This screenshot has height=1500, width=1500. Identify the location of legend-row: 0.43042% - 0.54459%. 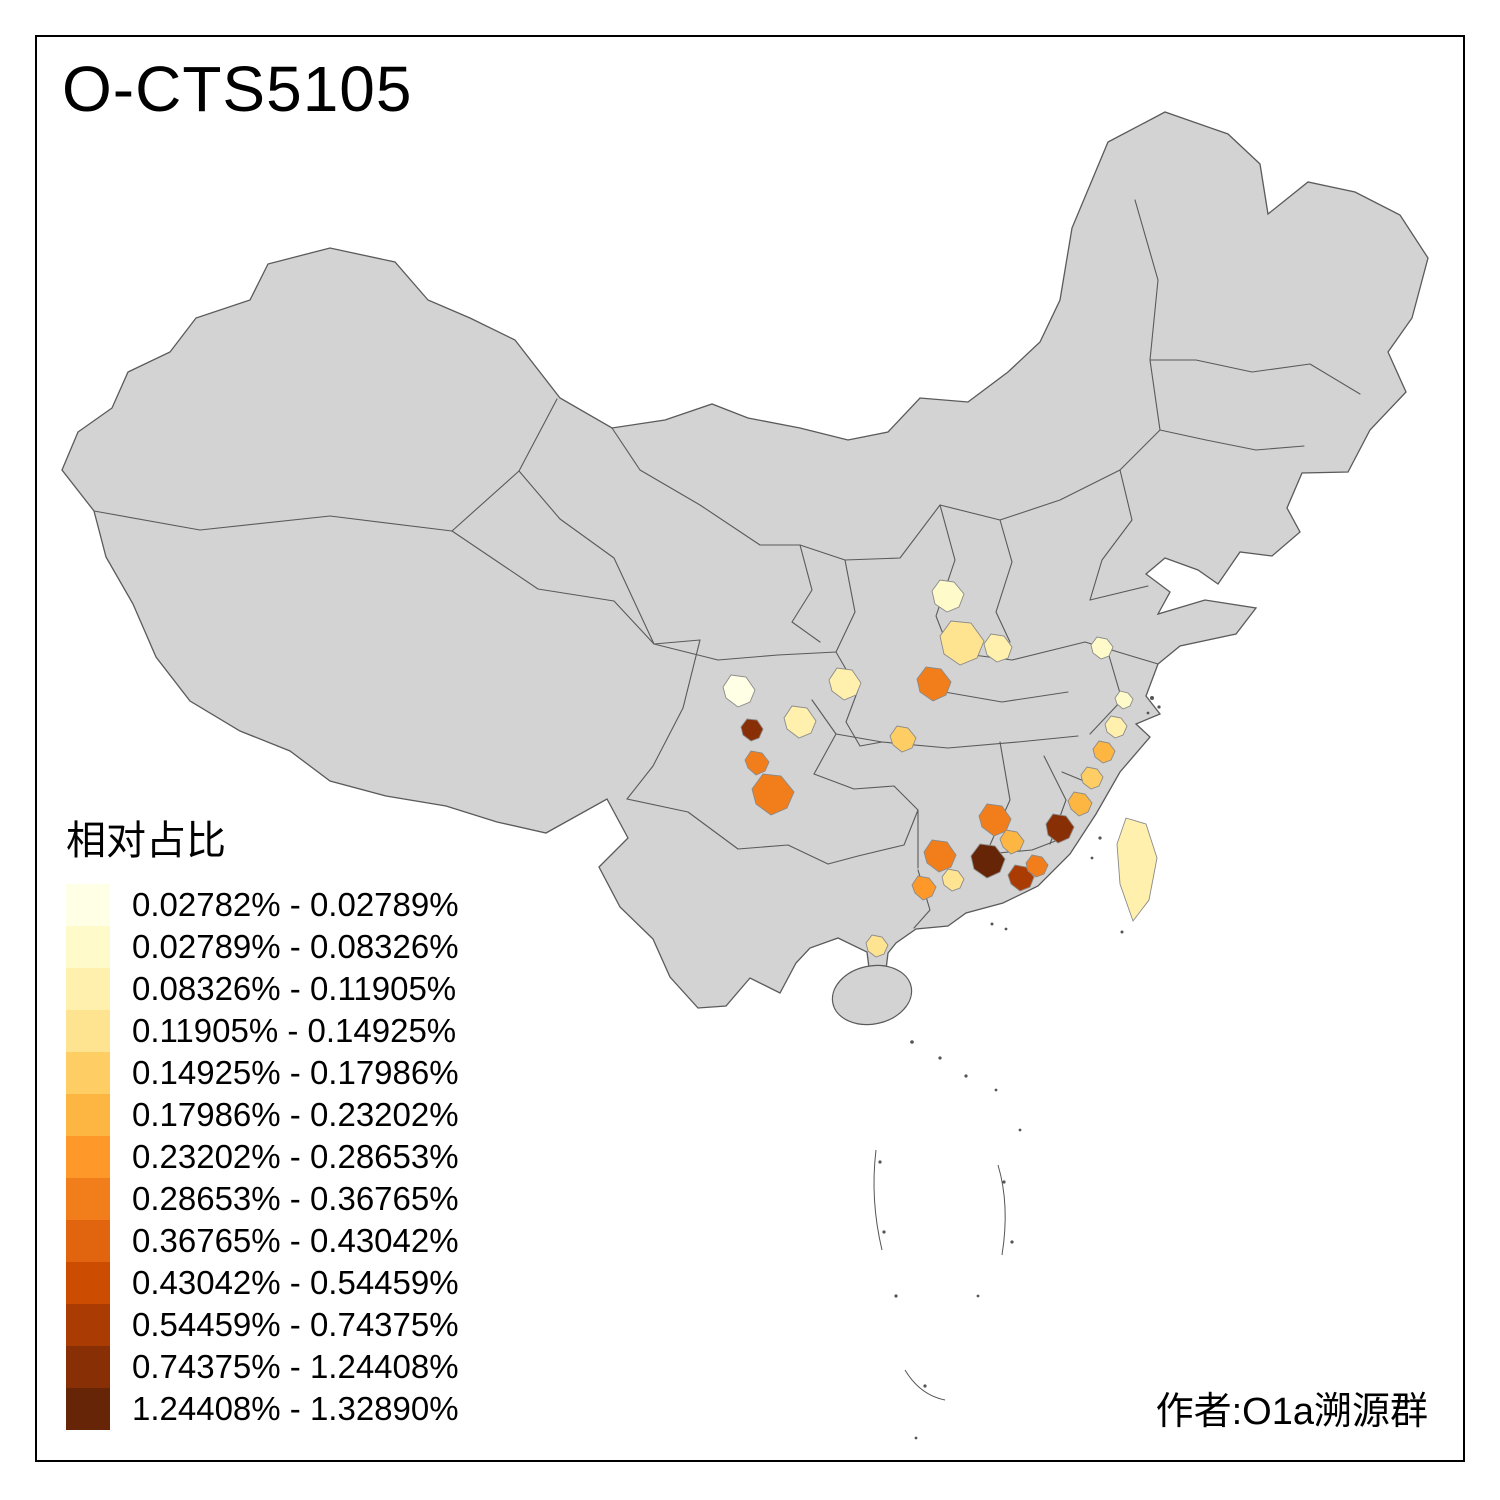
(262, 1283).